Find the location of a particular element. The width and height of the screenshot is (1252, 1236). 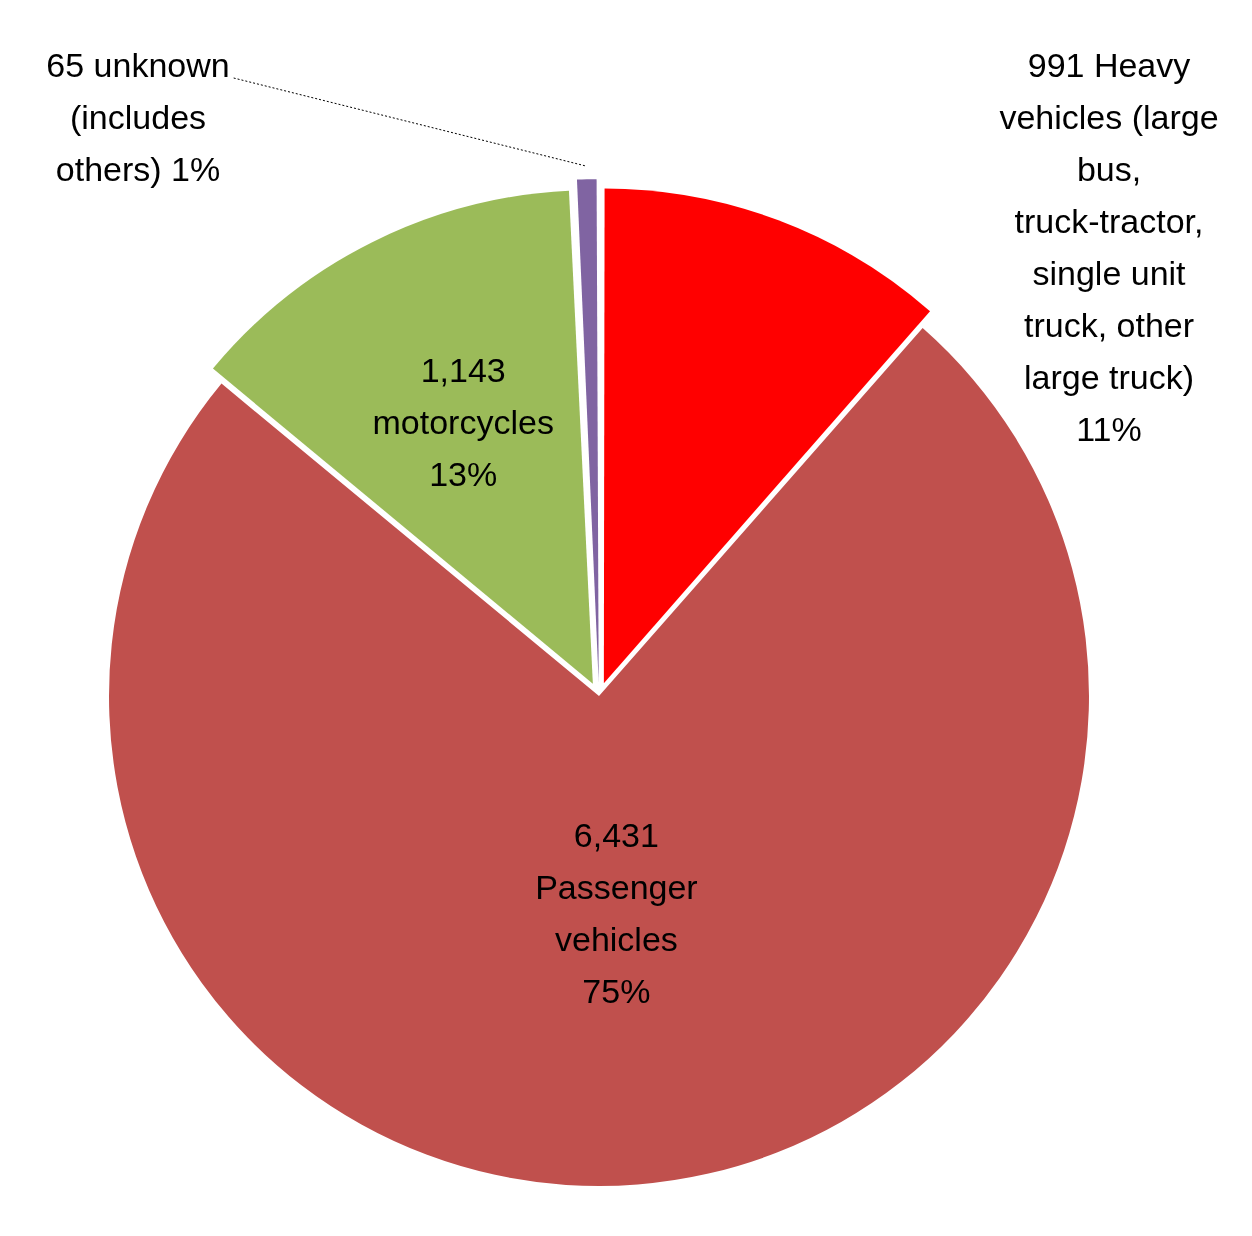

data-label: 1,143 is located at coordinates (463, 369).